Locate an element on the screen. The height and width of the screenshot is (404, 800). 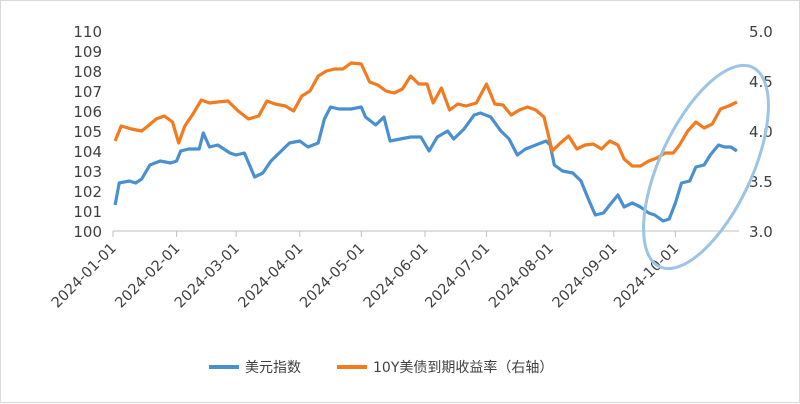
left-tick-label: 102 is located at coordinates (87, 192).